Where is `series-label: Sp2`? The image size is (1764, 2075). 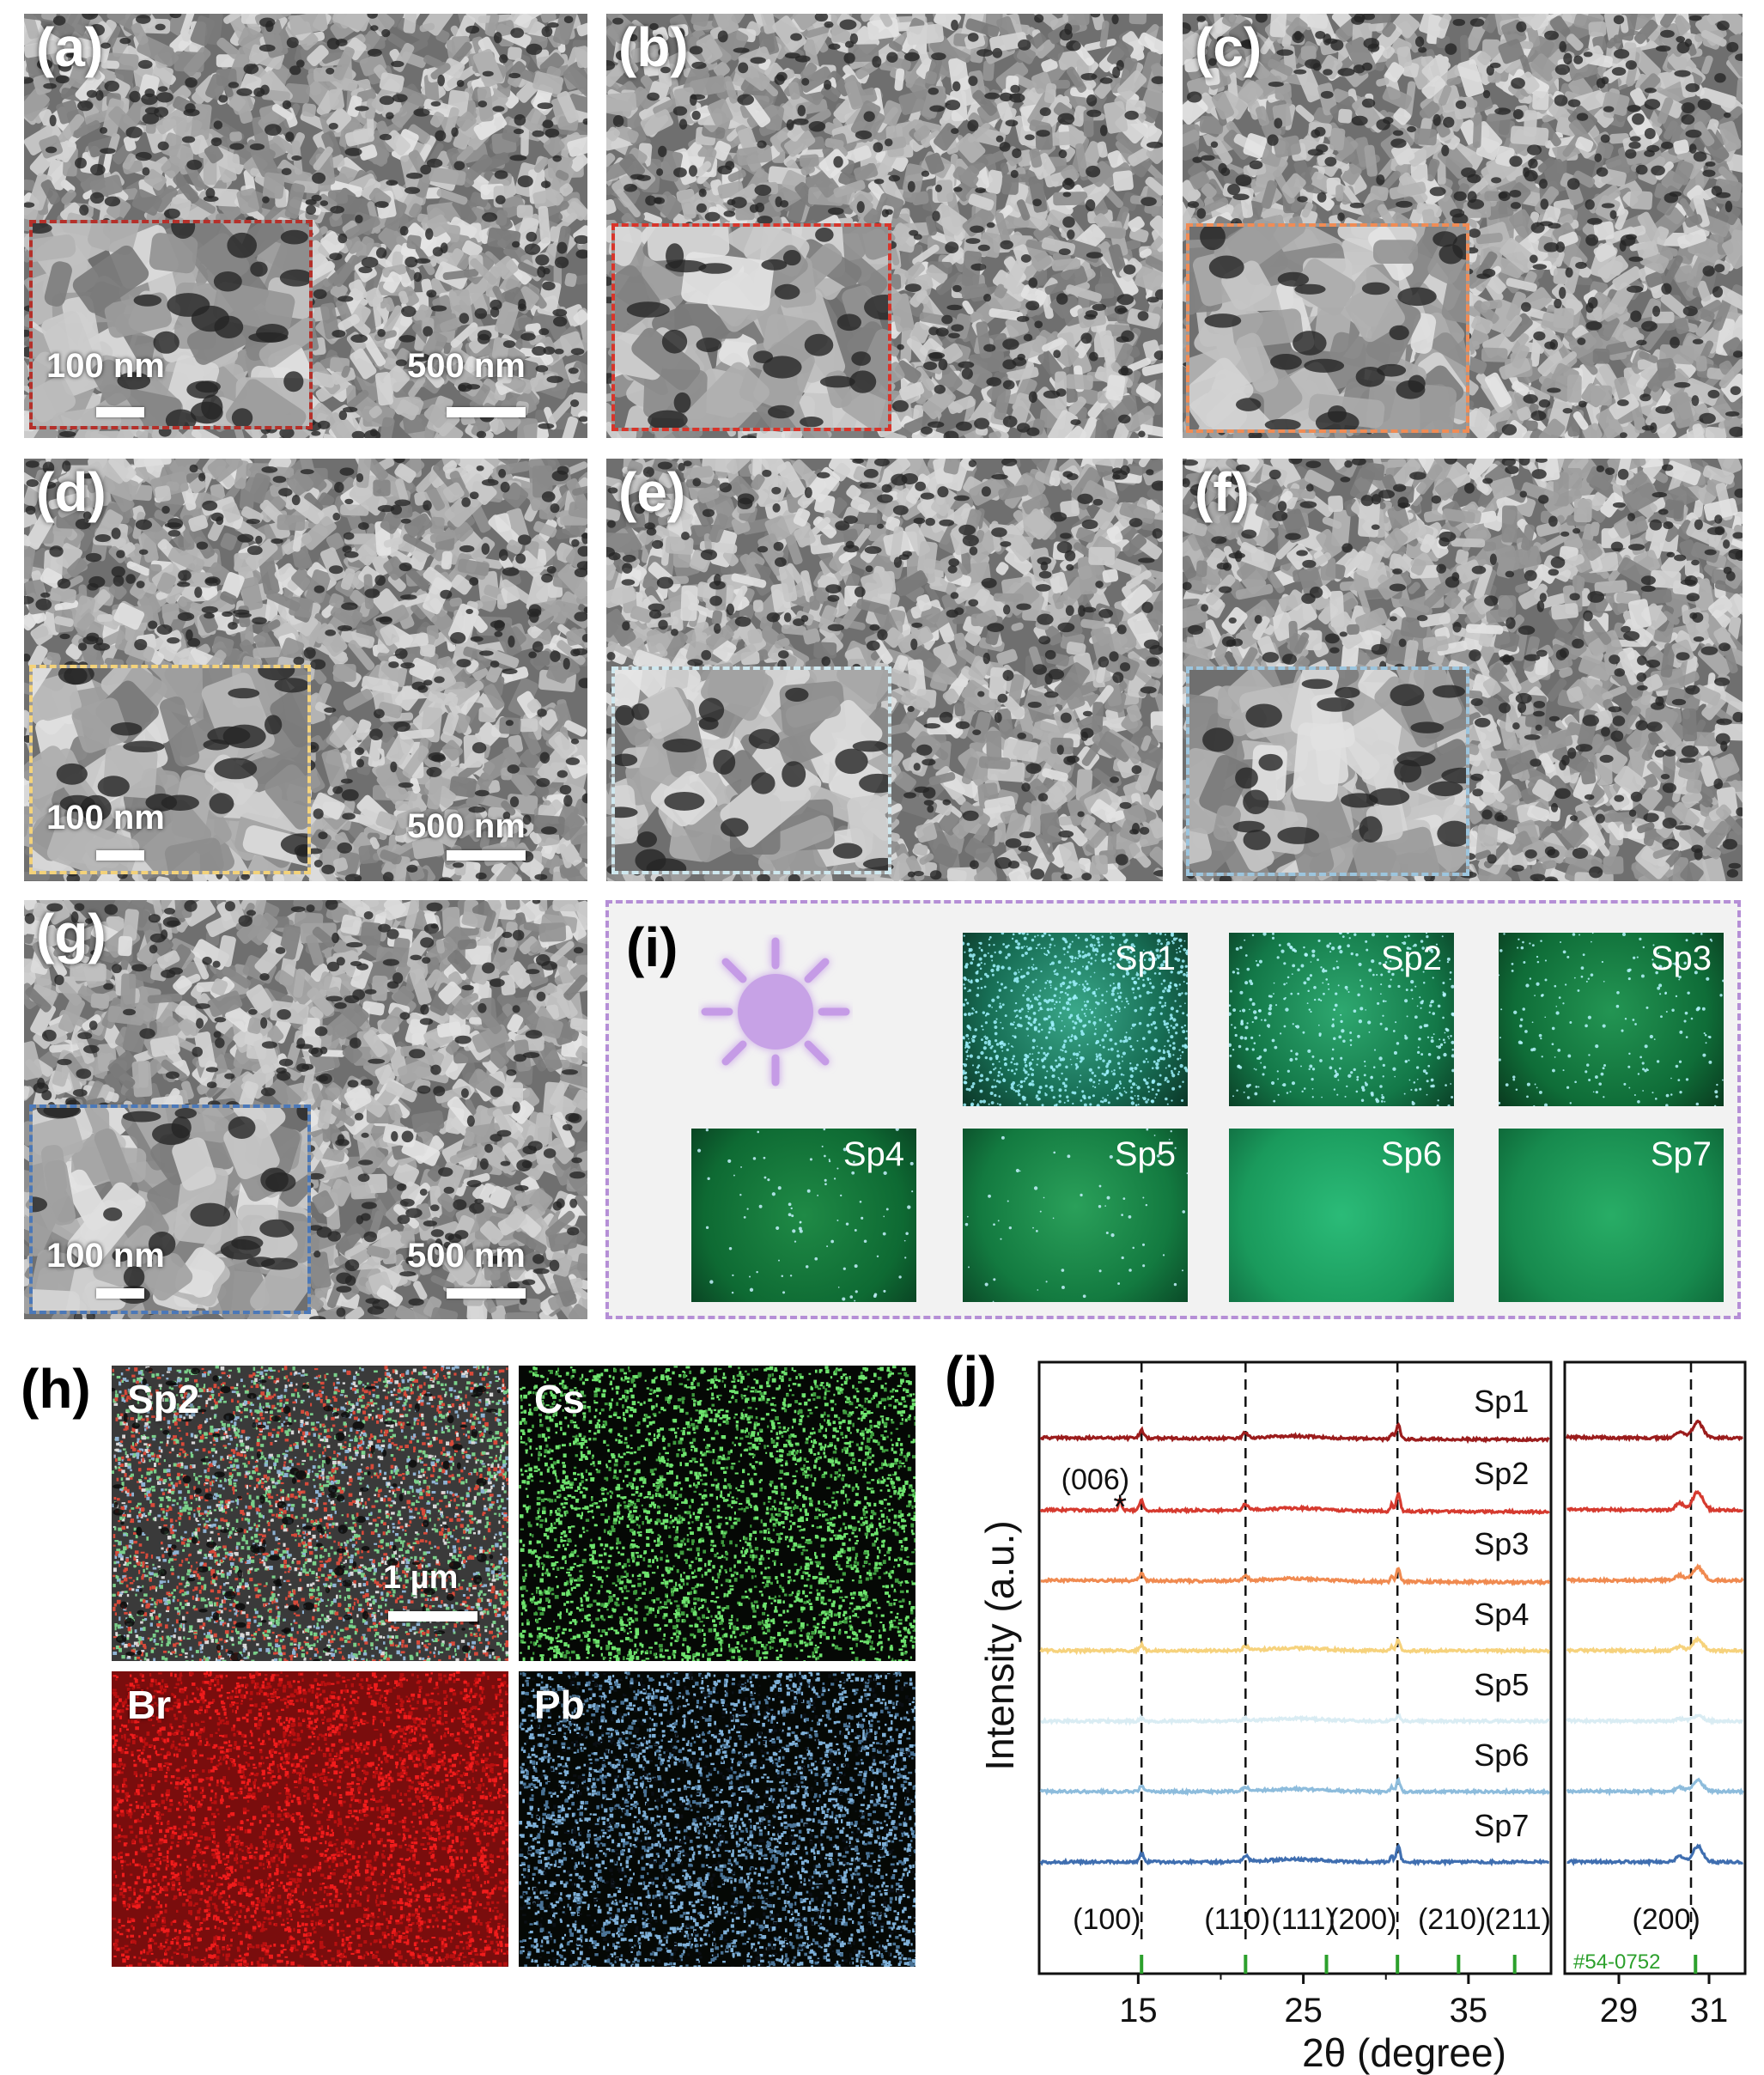 series-label: Sp2 is located at coordinates (1501, 1473).